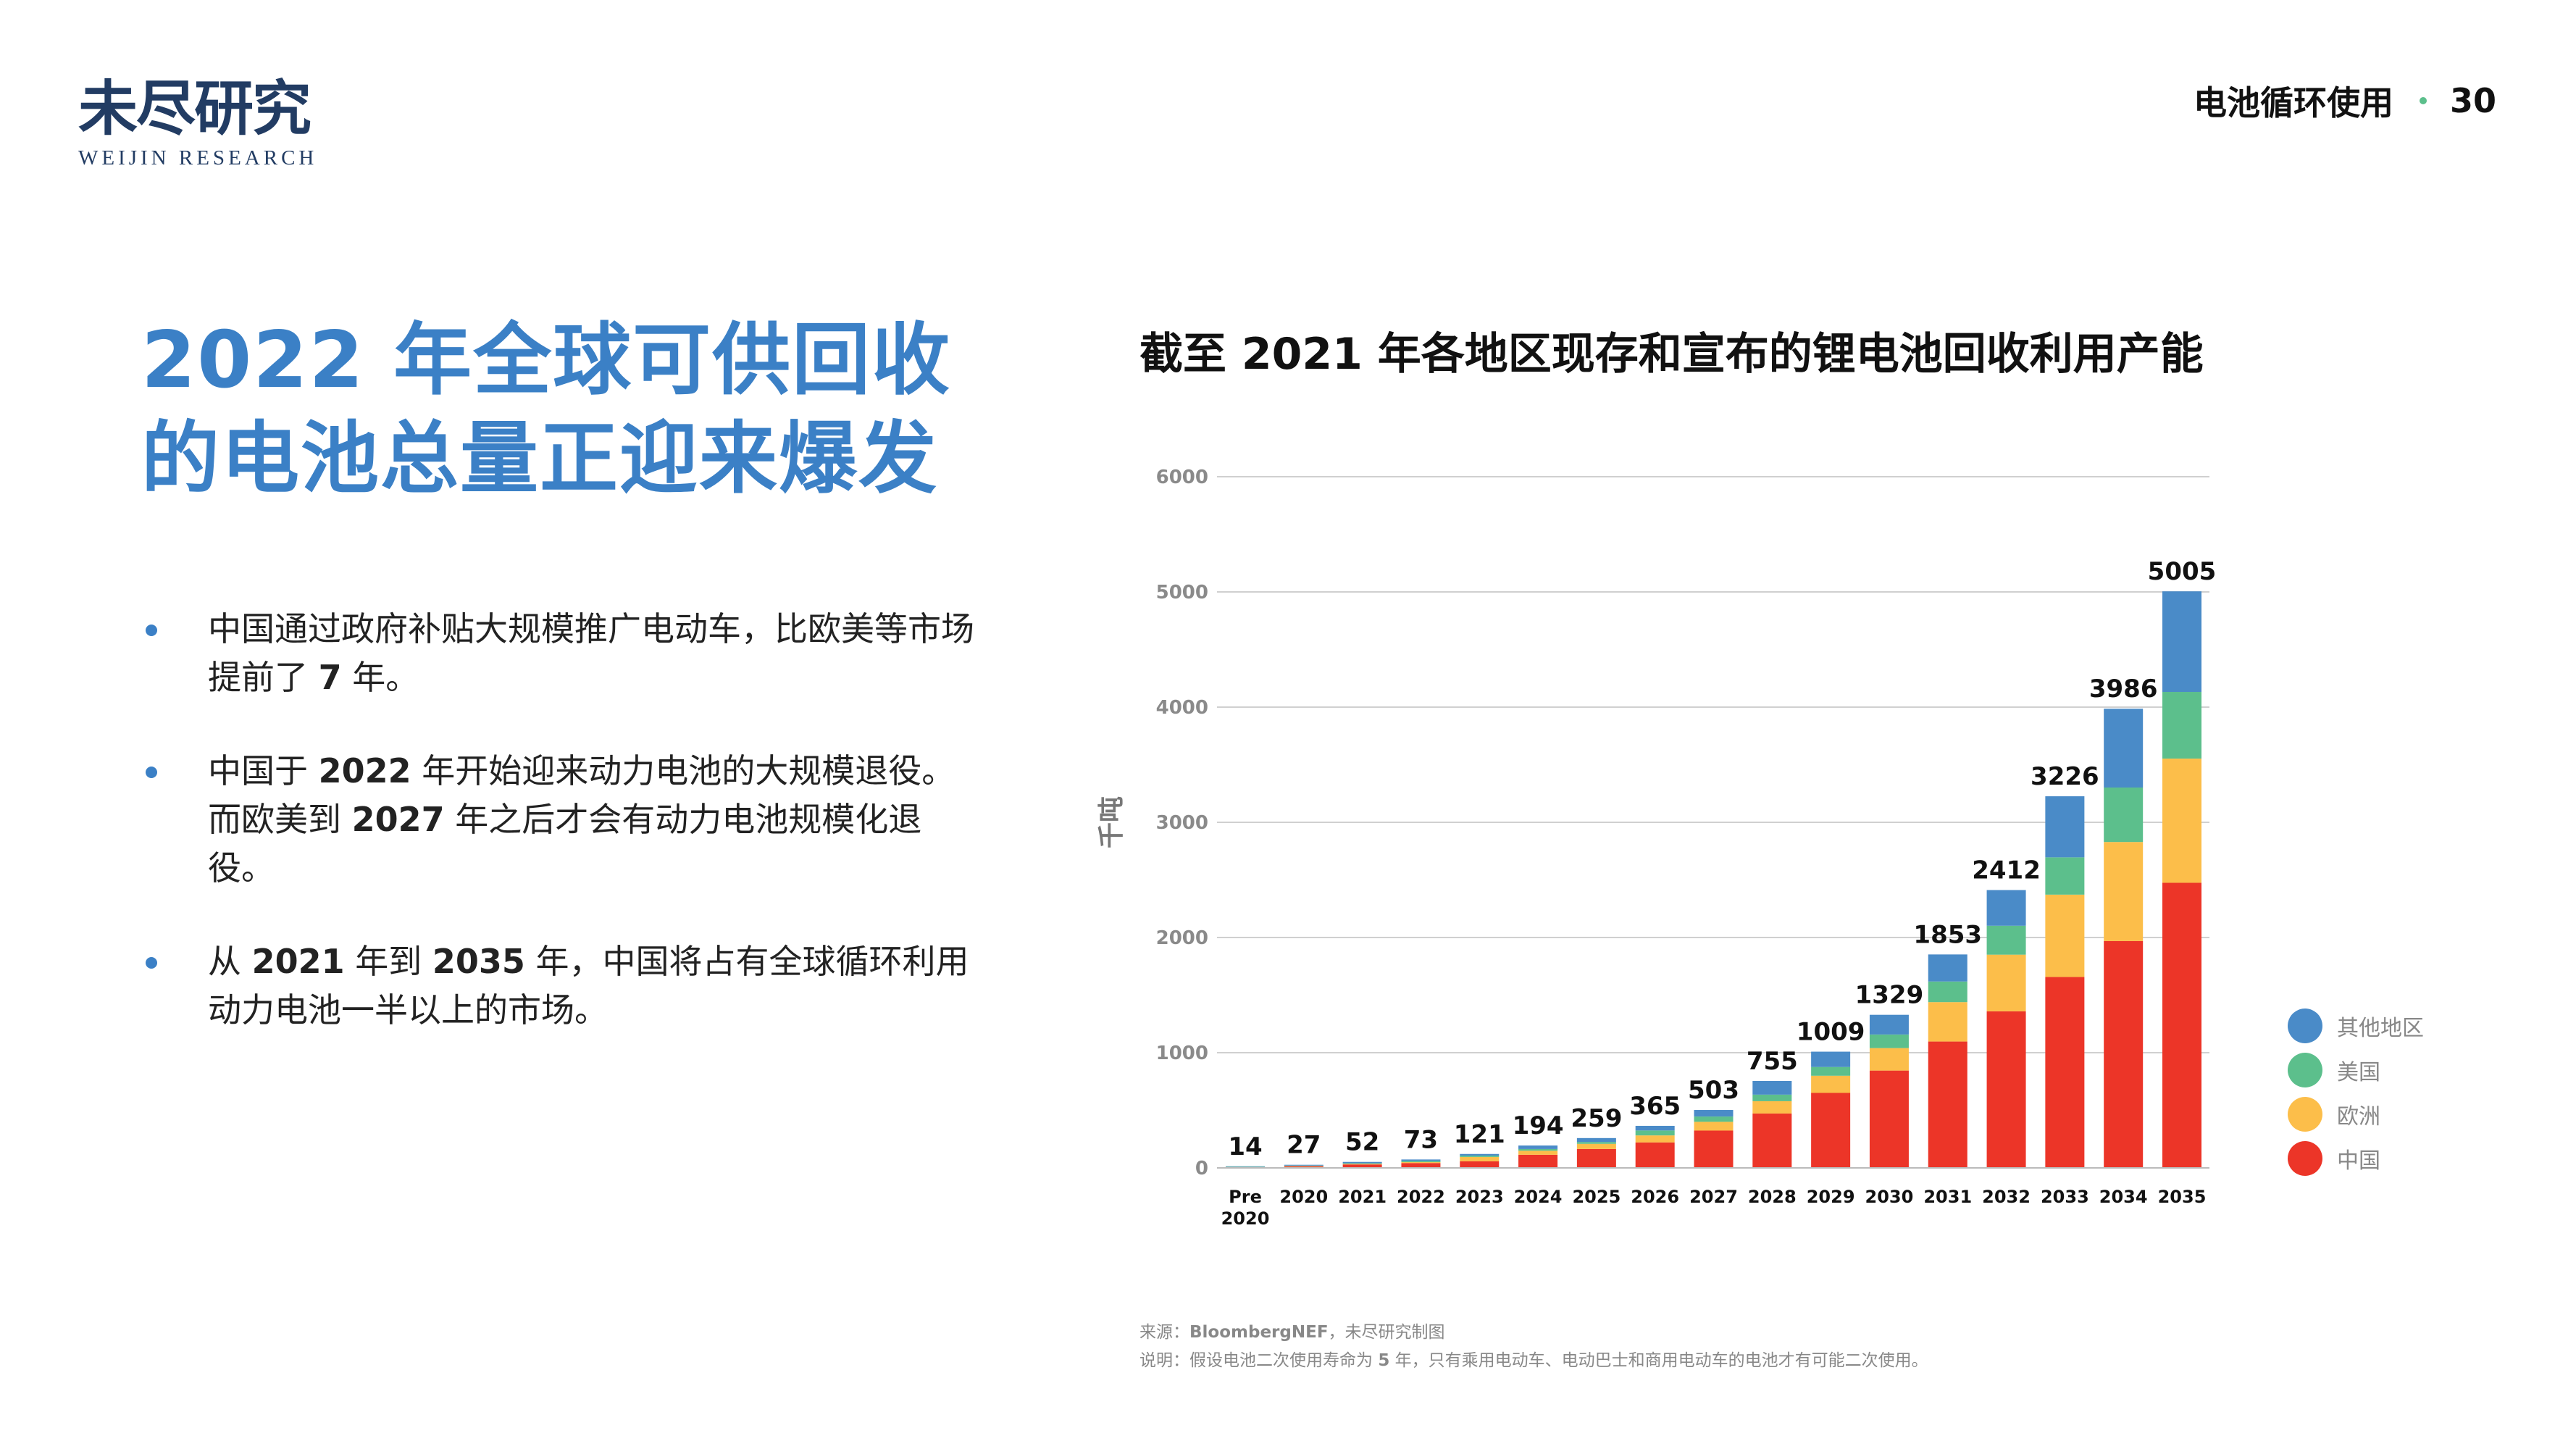  What do you see at coordinates (2345, 101) in the screenshot?
I see `header-section: 电池循环使用 30` at bounding box center [2345, 101].